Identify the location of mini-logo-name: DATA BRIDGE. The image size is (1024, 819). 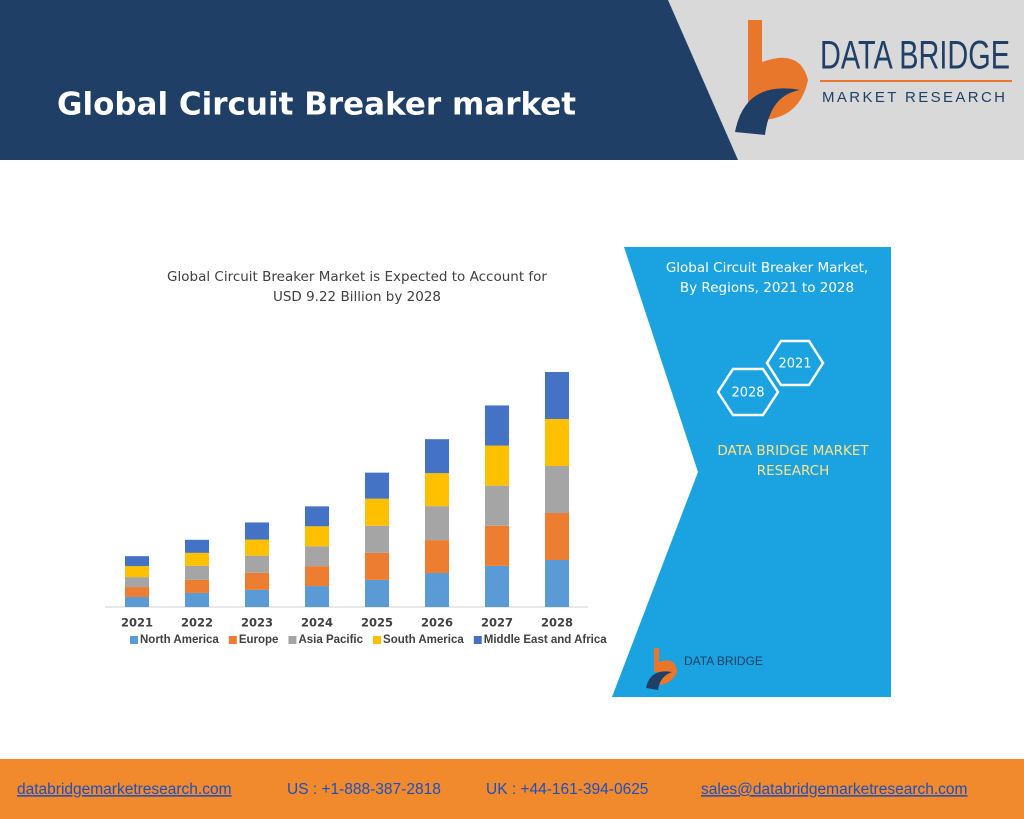
(723, 661).